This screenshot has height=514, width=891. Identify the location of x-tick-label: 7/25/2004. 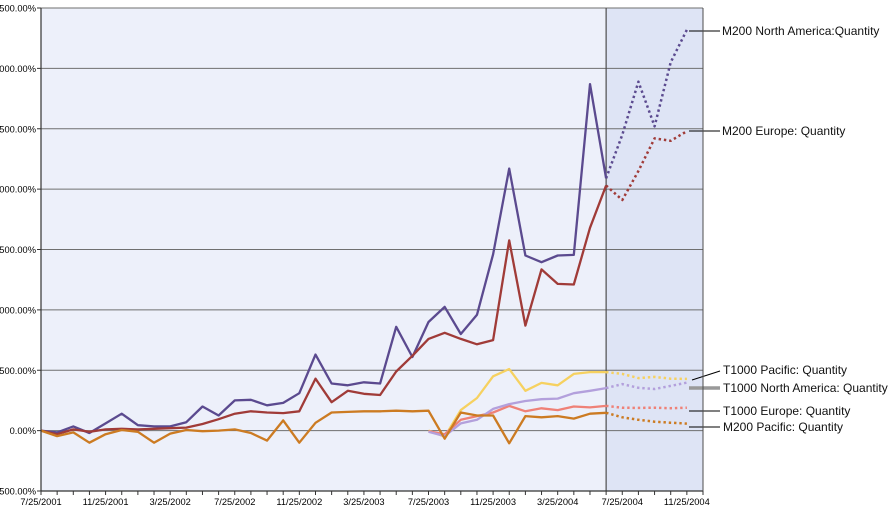
(622, 502).